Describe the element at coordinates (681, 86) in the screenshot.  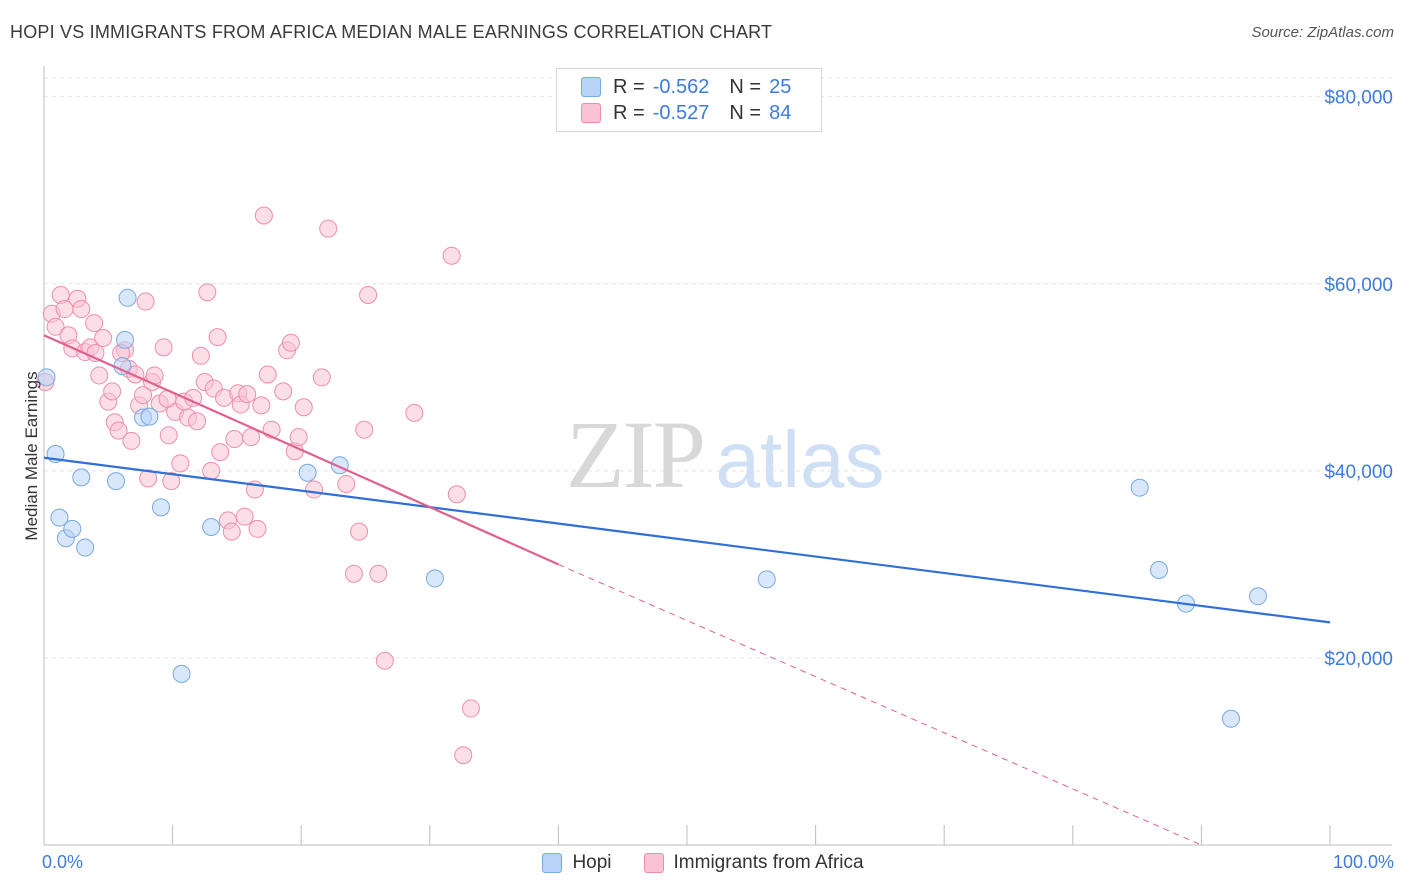
I see `legend-r-value-hopi: -0.562` at that location.